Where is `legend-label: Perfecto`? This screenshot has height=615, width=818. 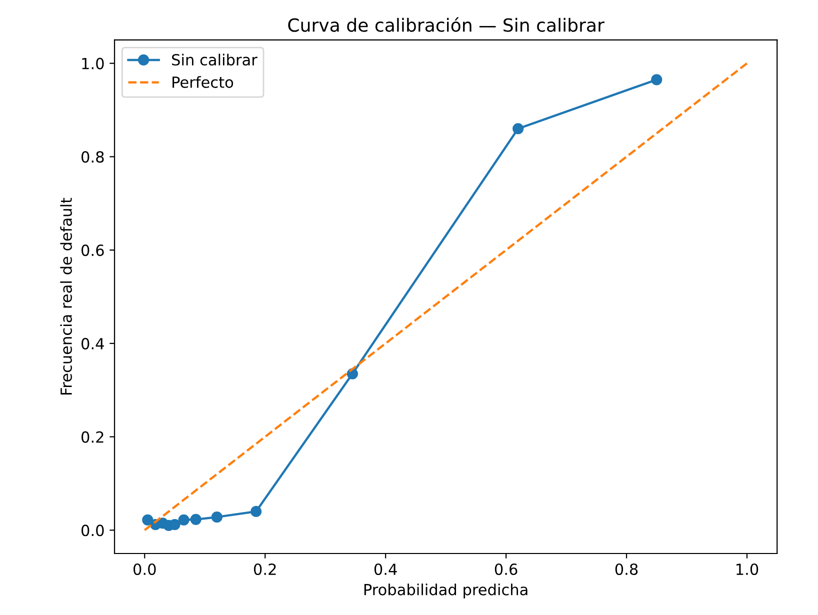 legend-label: Perfecto is located at coordinates (203, 82).